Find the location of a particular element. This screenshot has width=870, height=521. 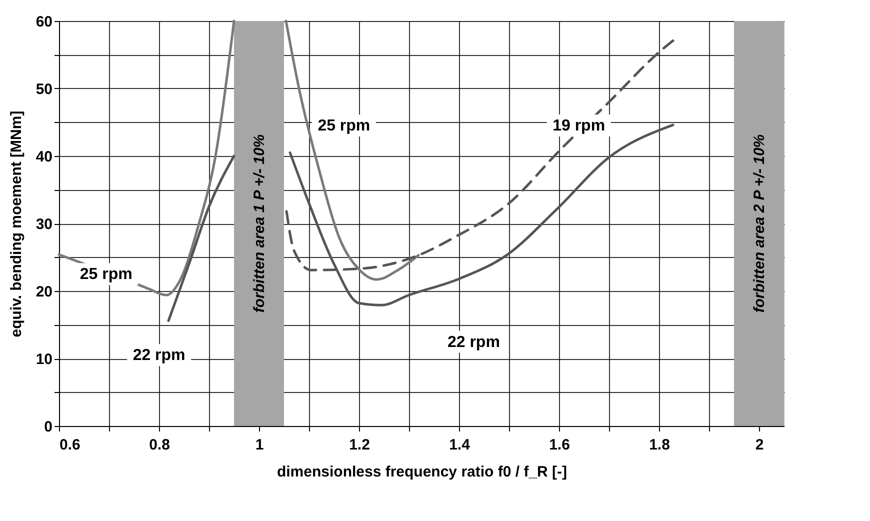

x-axis-title: dimensionless frequency ratio f0 / f_R [-] is located at coordinates (422, 472).